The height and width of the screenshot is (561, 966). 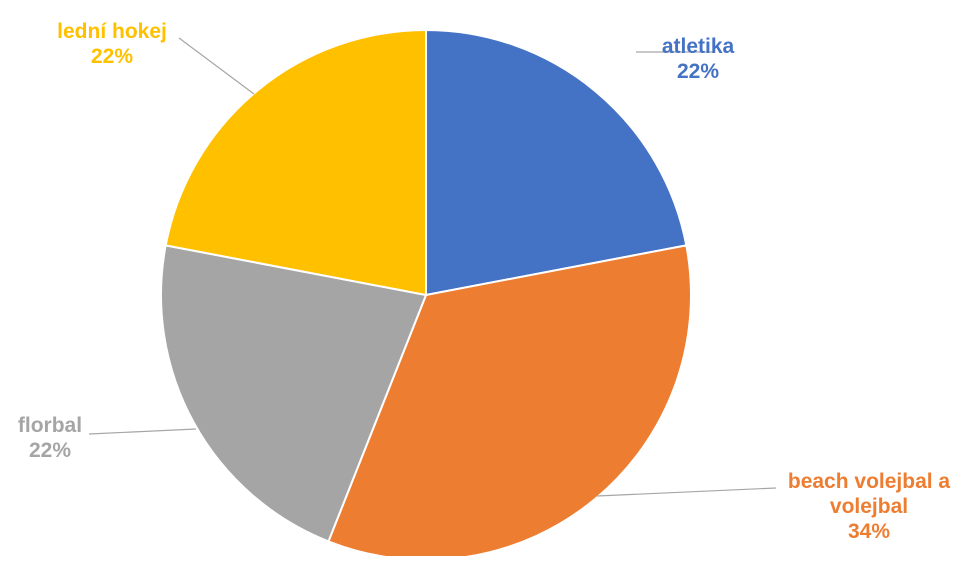 What do you see at coordinates (216, 66) in the screenshot?
I see `leader-line-ledni-hokej` at bounding box center [216, 66].